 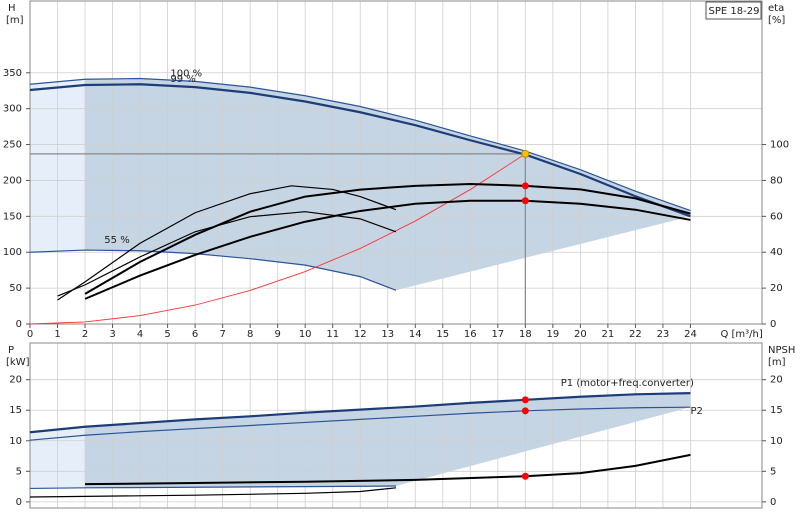 I want to click on x-tick-label: 0, so click(x=30, y=334).